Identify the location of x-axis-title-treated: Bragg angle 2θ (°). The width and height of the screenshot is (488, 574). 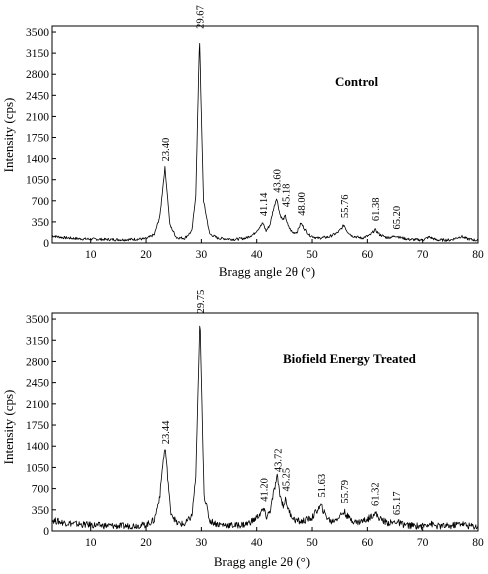
(262, 561).